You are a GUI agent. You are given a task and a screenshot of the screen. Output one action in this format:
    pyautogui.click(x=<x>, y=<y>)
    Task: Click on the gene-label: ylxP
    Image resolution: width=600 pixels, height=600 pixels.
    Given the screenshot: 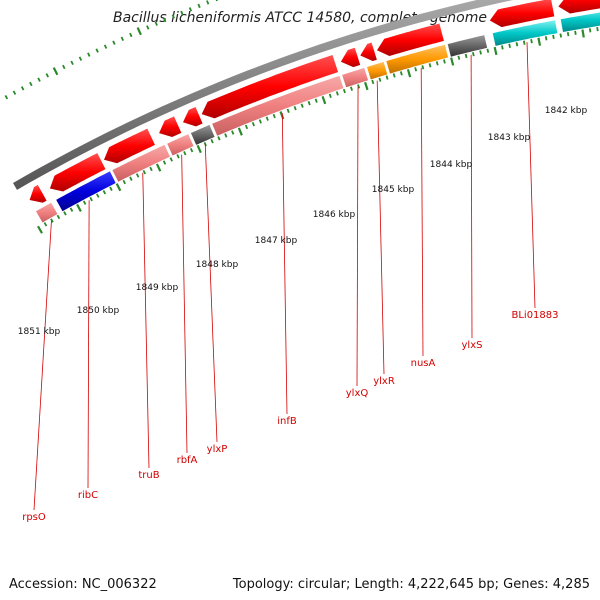 What is the action you would take?
    pyautogui.click(x=217, y=449)
    